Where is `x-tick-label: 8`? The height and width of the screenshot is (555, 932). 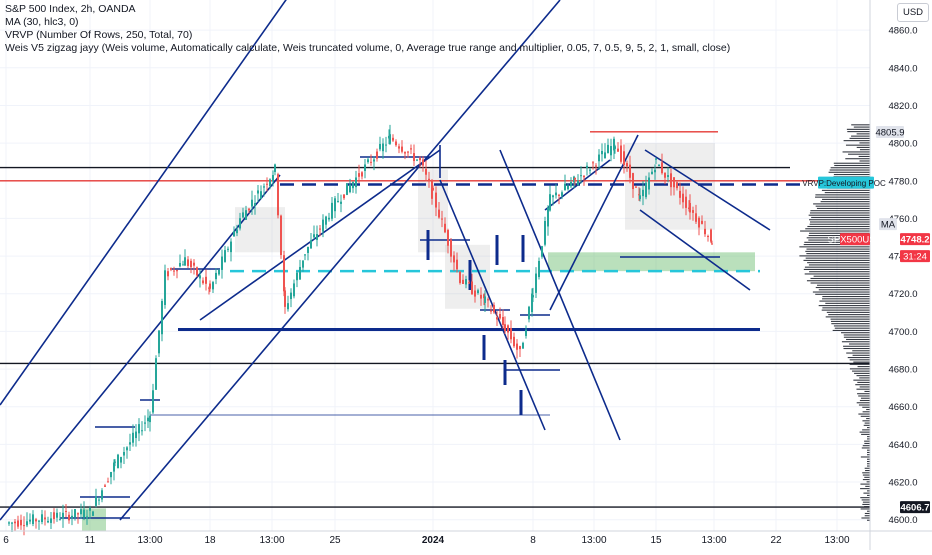
x-tick-label: 8 is located at coordinates (533, 540).